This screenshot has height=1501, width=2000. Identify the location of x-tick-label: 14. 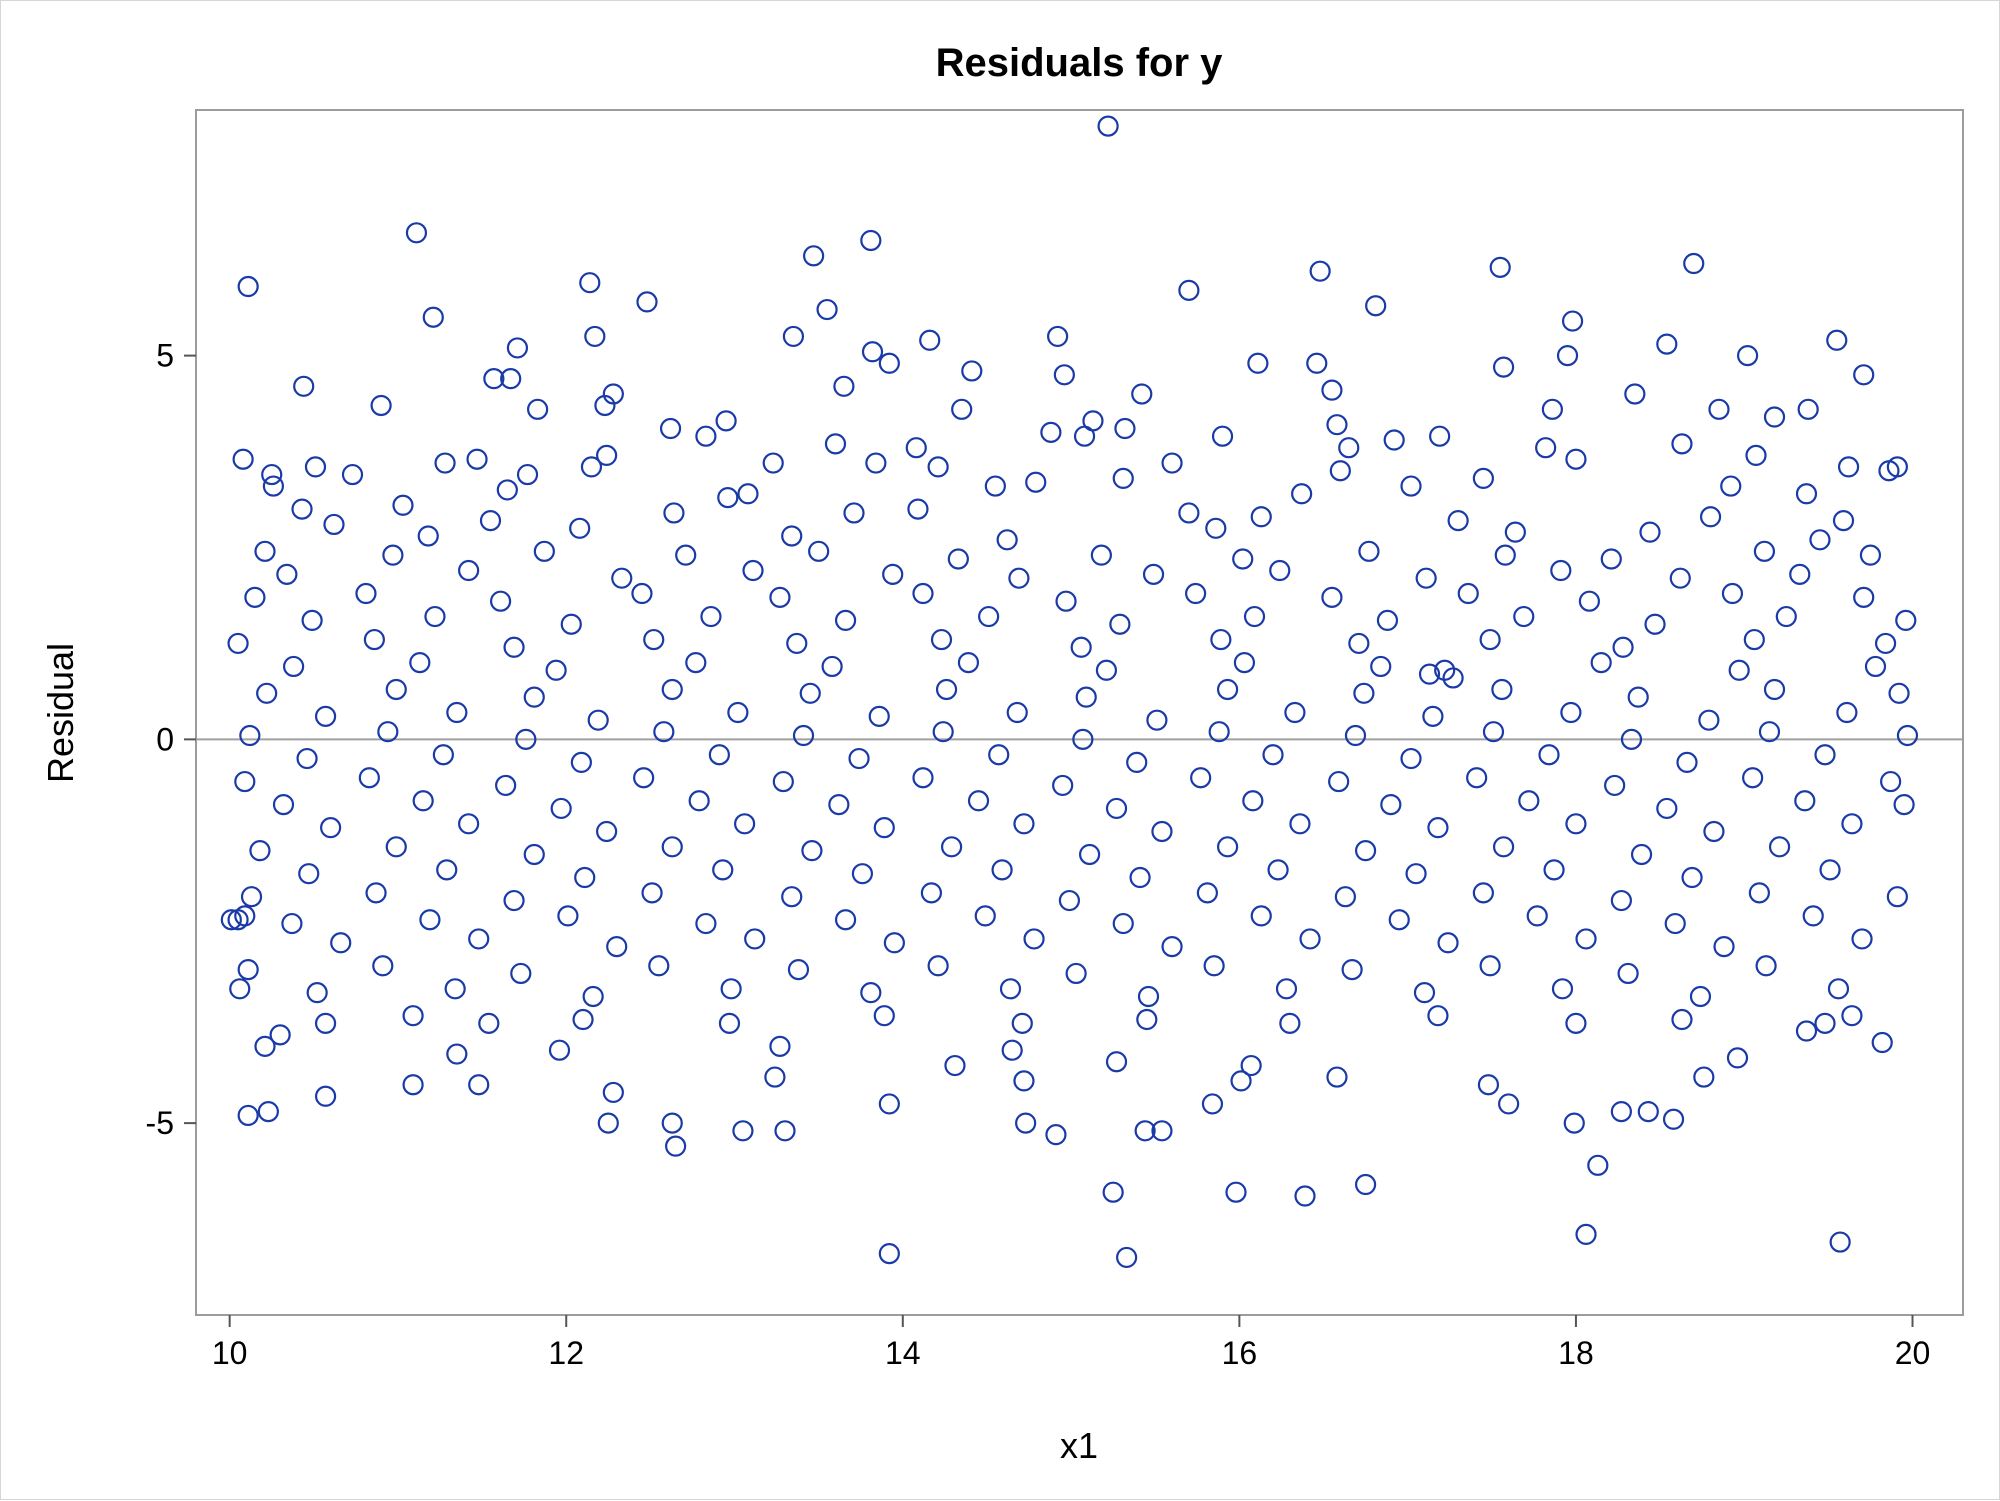
(903, 1353).